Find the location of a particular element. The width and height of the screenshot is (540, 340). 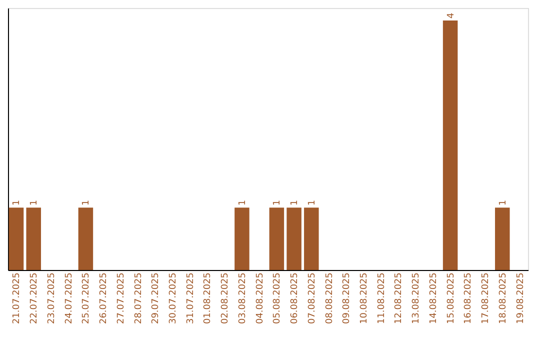

x-tick-label: 11.08.2025 is located at coordinates (381, 298).